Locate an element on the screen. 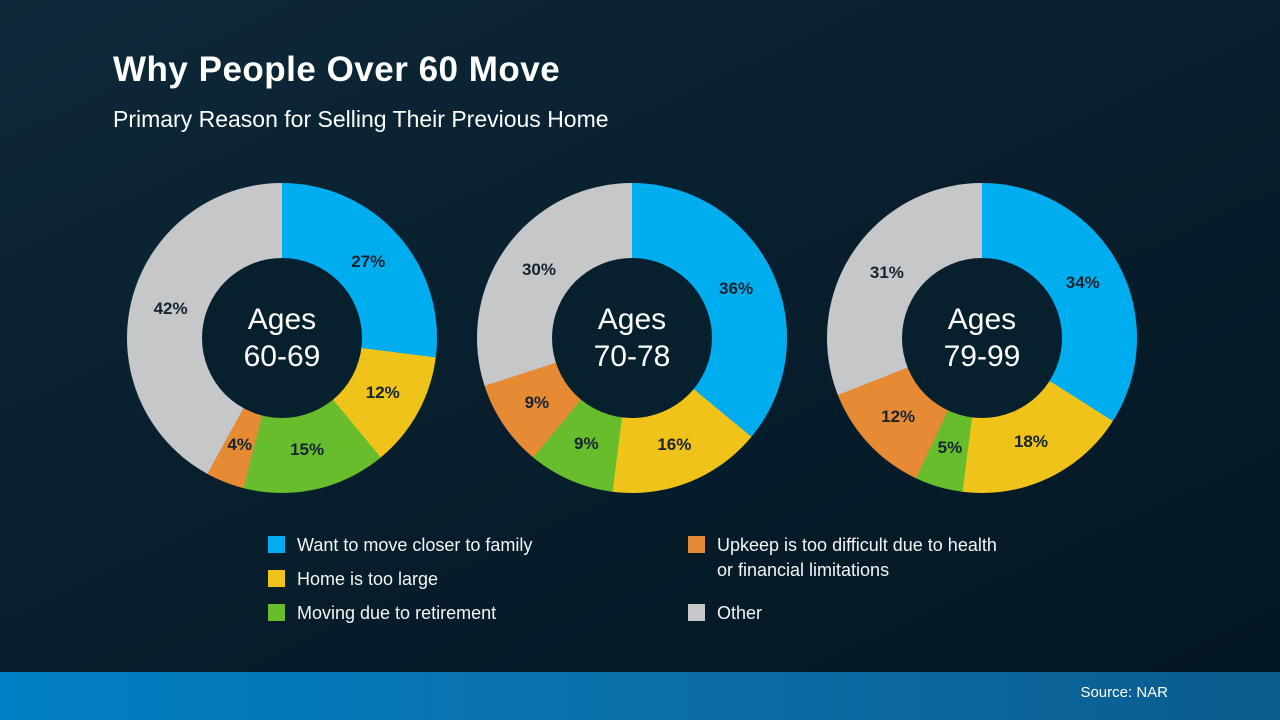 The image size is (1280, 720). donut-chart-ages-60-69: Ages 60-69 27% 12% 15% 4% 42% is located at coordinates (282, 338).